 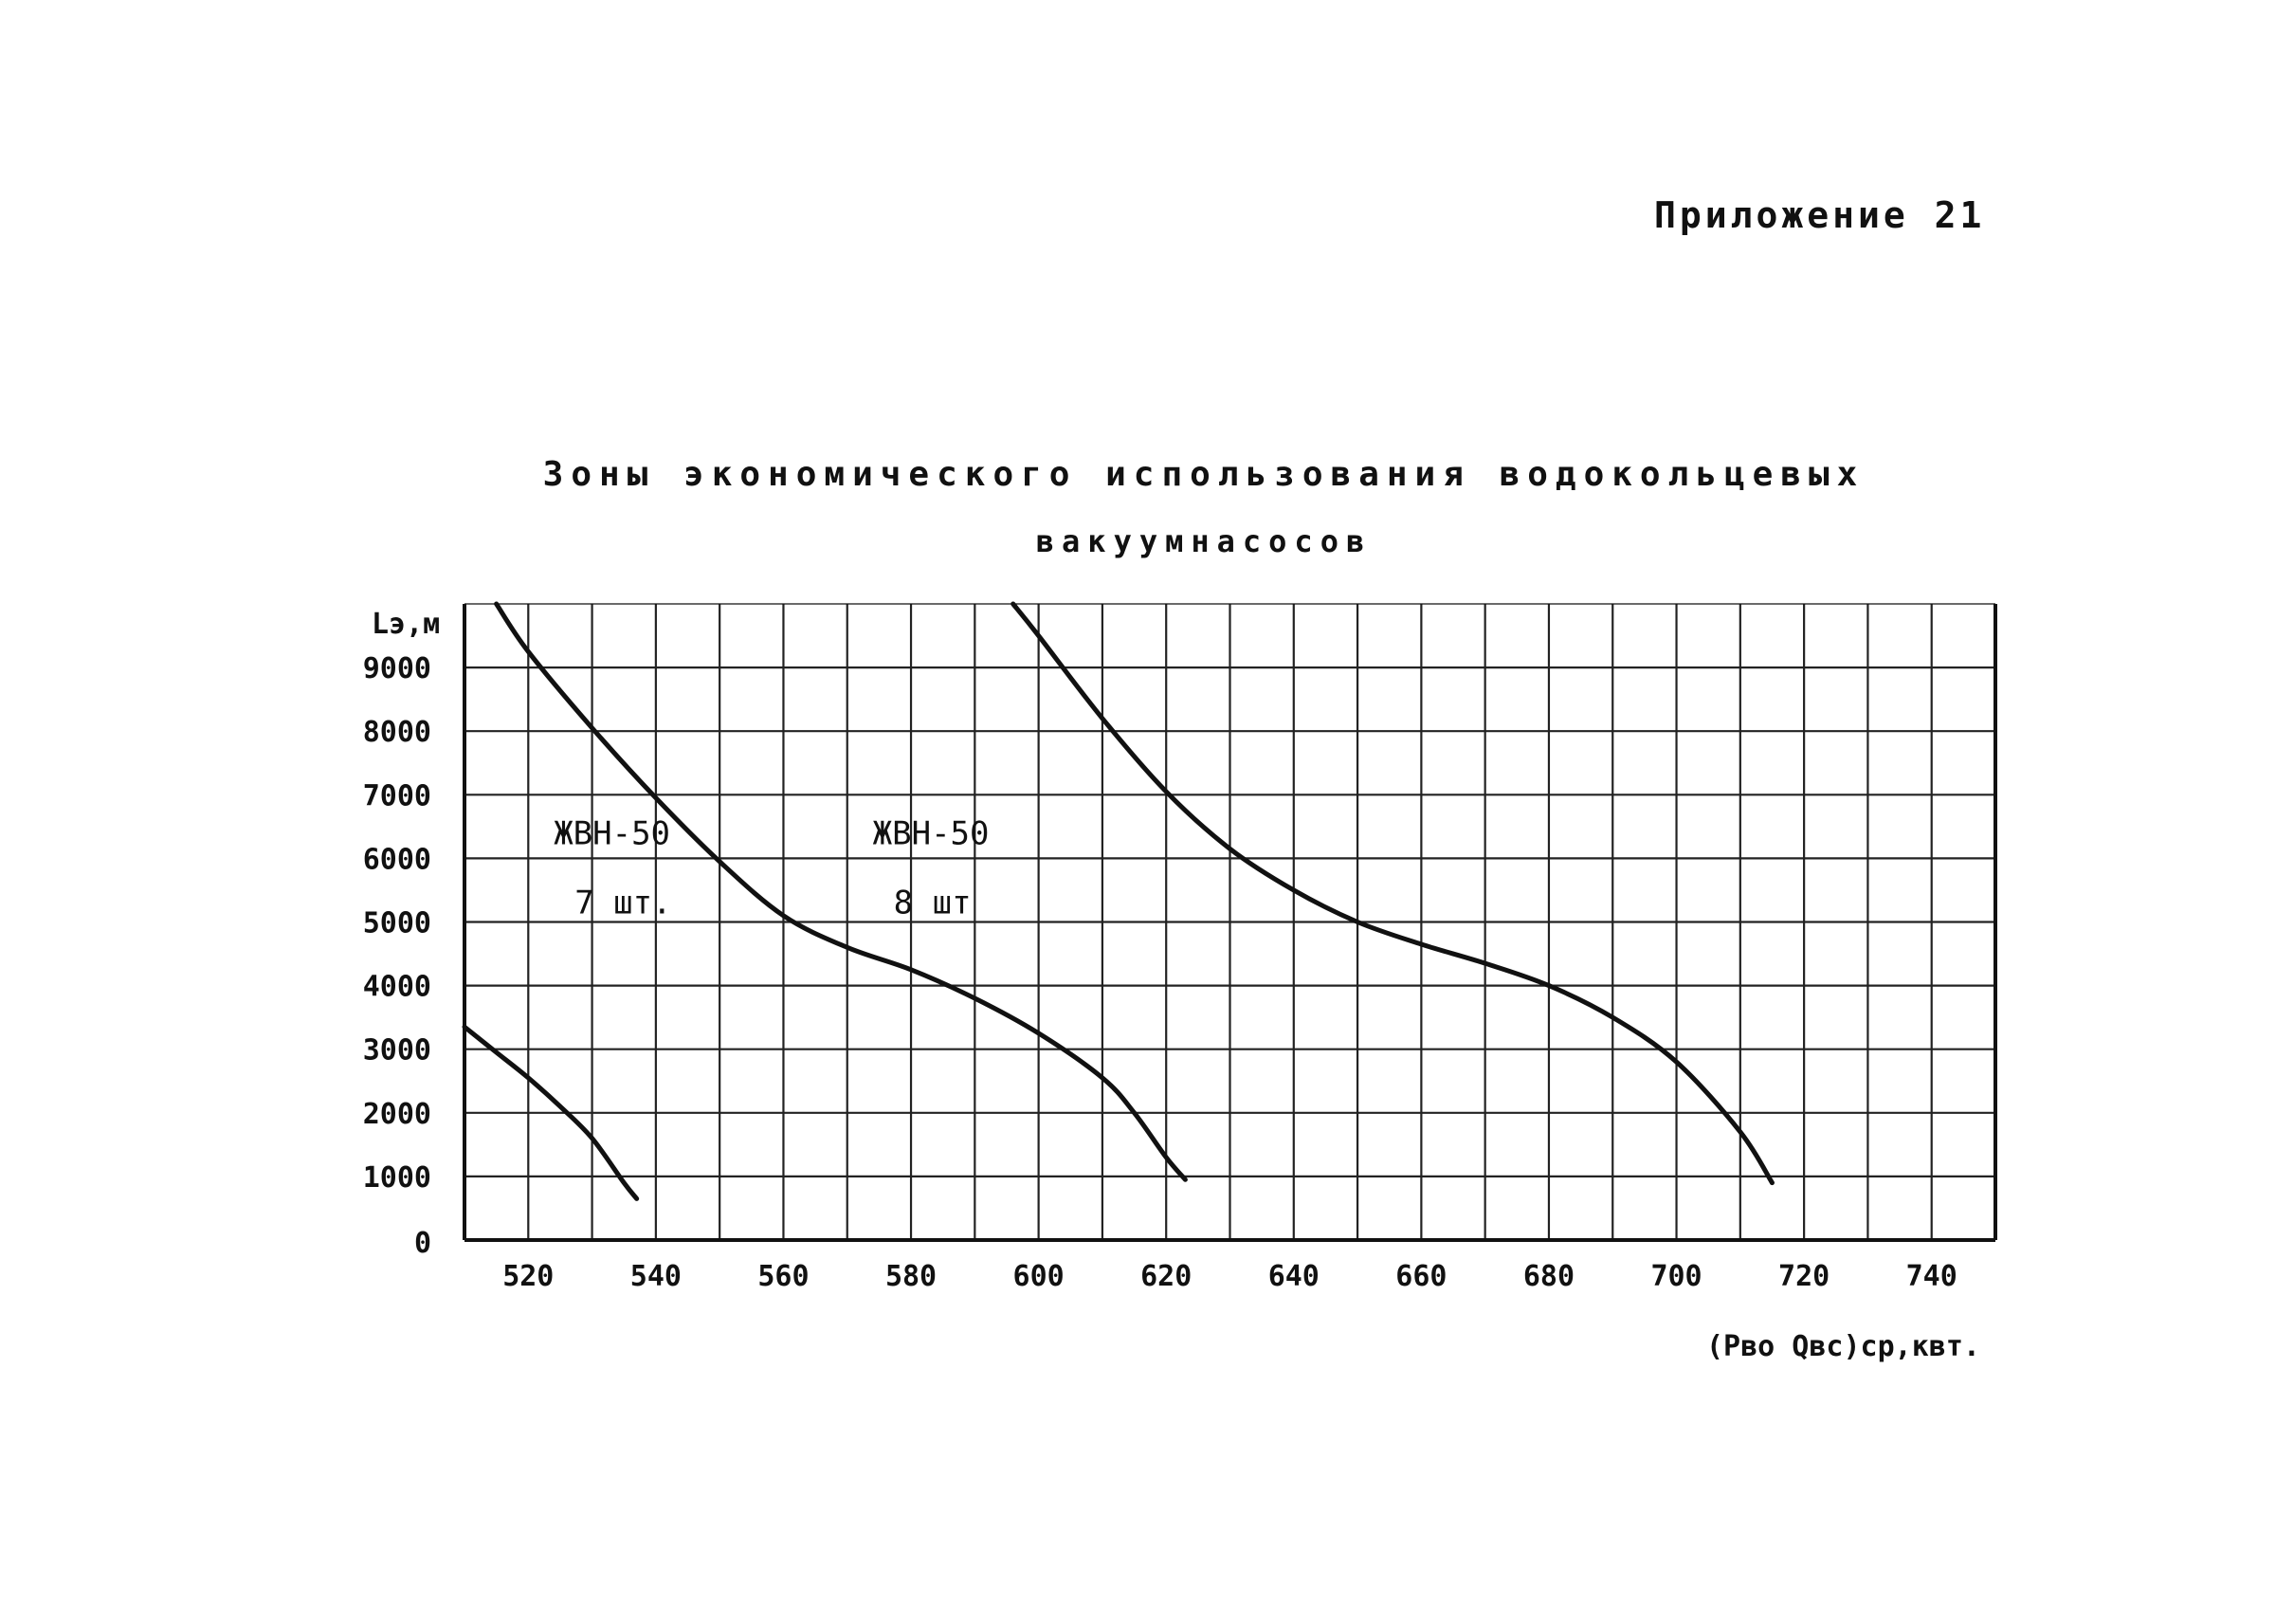 What do you see at coordinates (1294, 1276) in the screenshot?
I see `x-tick-label: 640` at bounding box center [1294, 1276].